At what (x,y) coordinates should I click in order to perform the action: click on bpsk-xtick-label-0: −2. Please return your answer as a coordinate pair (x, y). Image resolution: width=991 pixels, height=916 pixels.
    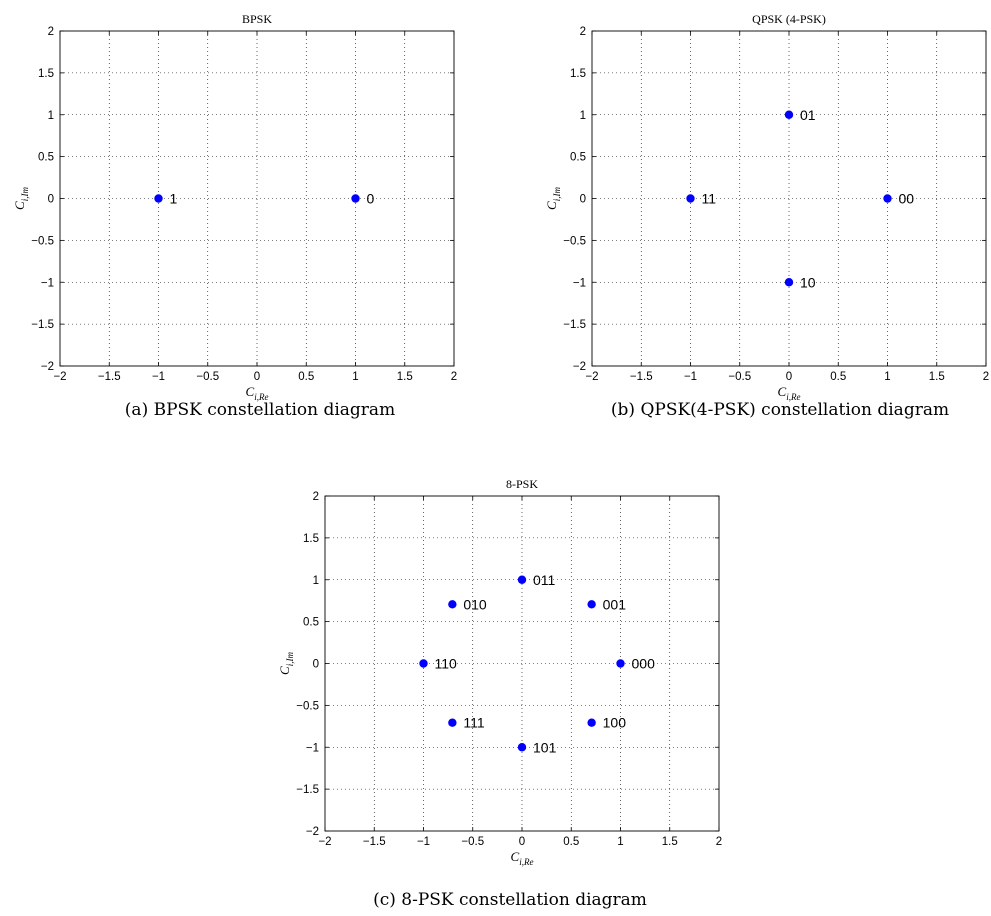
    Looking at the image, I should click on (59, 377).